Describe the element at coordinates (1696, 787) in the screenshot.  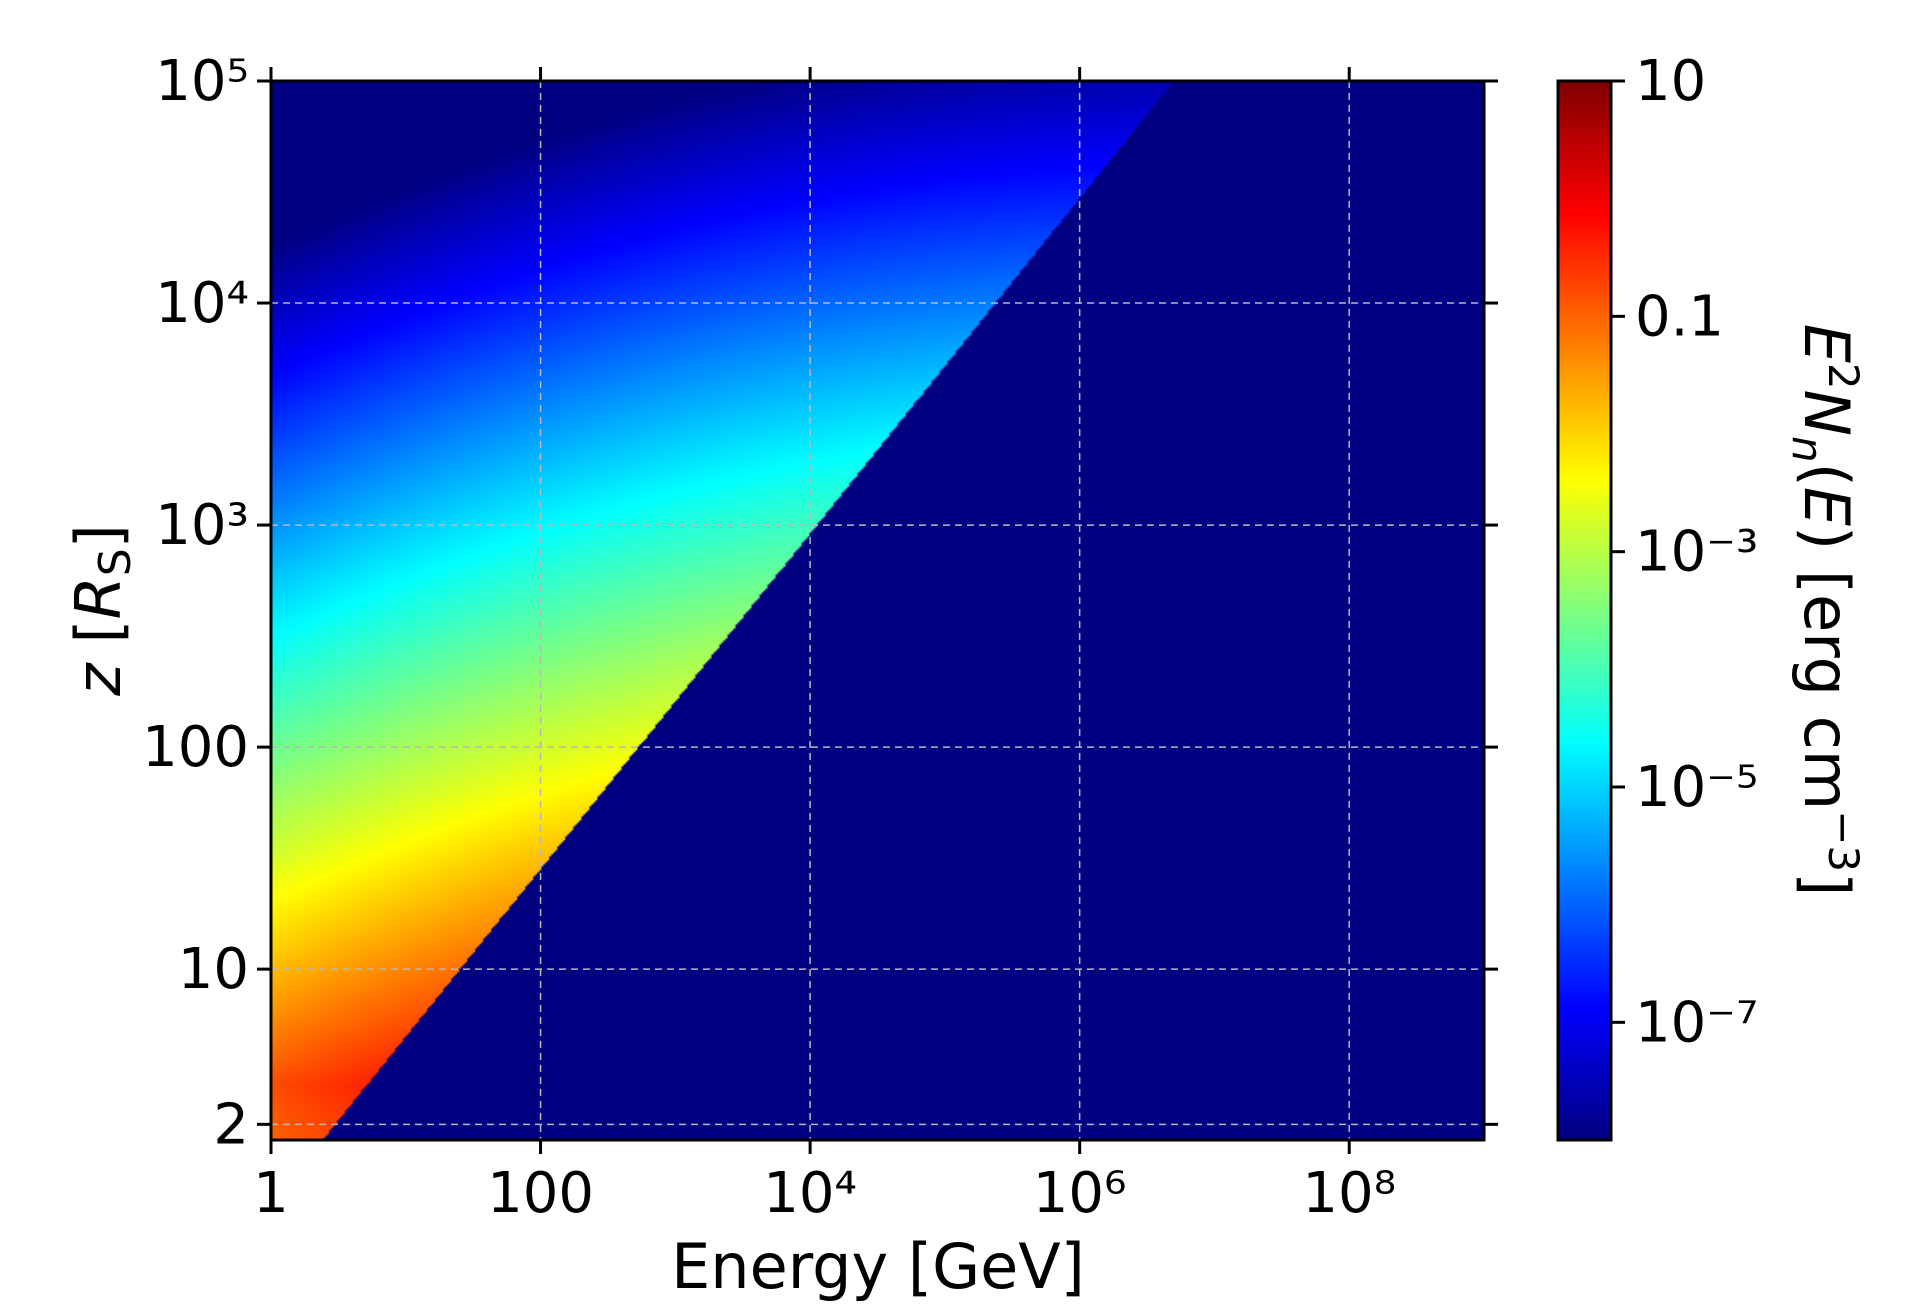
I see `colorbar-tick-label: 10⁻⁵` at that location.